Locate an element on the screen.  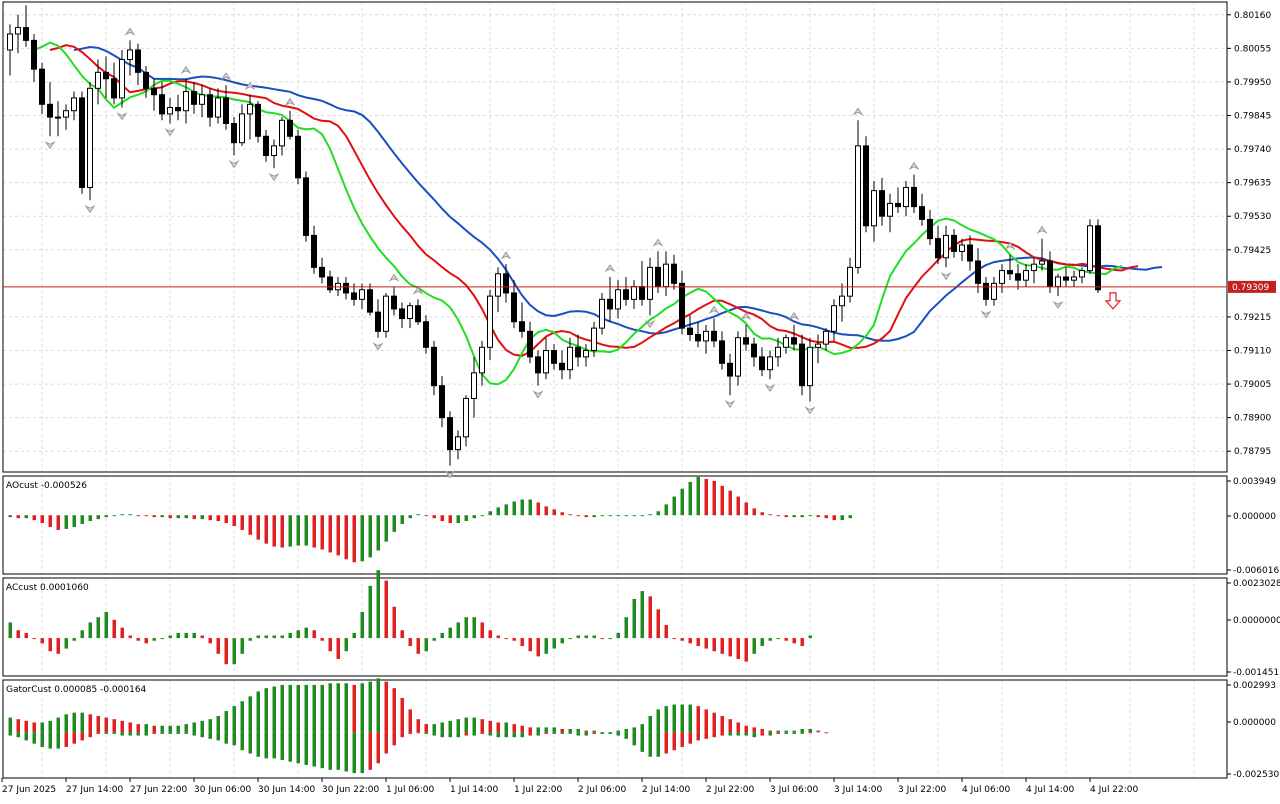
time-label: 4 Jul 06:00 is located at coordinates (986, 790).